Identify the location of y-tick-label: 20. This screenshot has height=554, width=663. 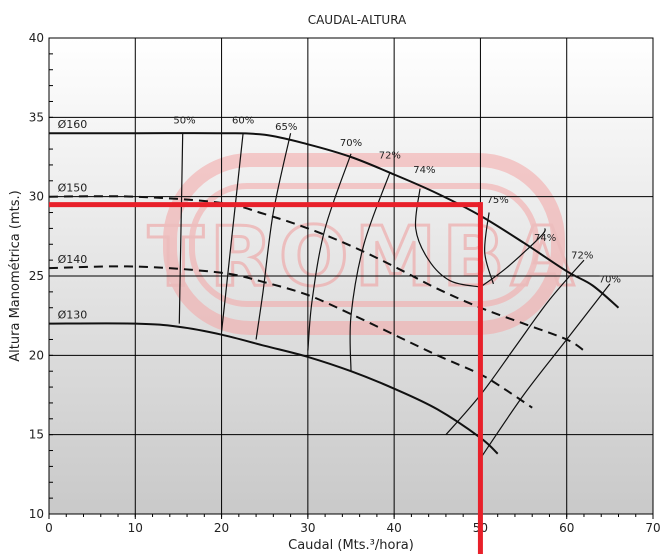
(36, 355).